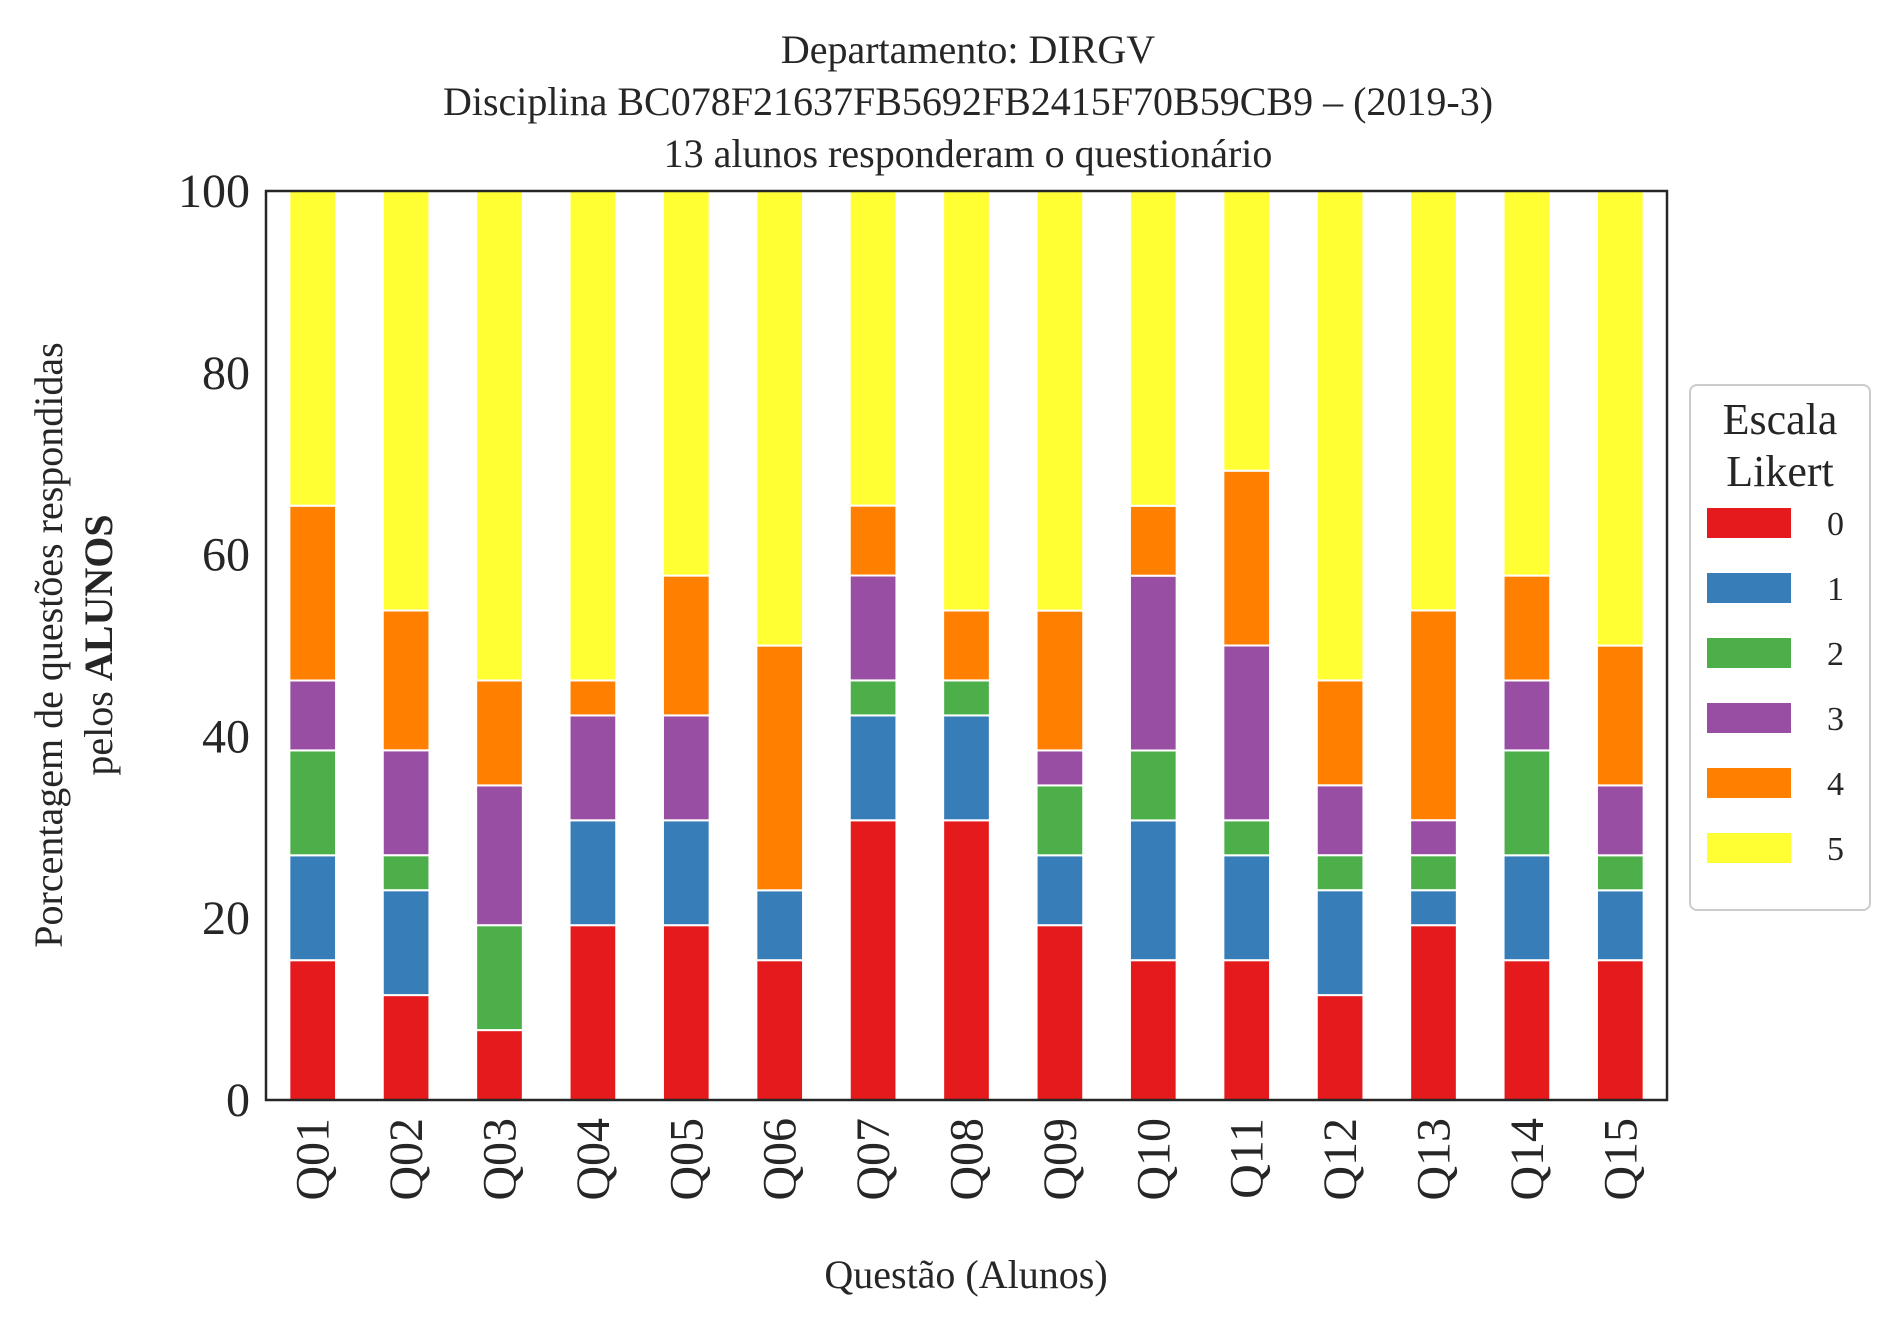 The width and height of the screenshot is (1892, 1323). Describe the element at coordinates (965, 1274) in the screenshot. I see `x-axis-label: Questão (Alunos)` at that location.